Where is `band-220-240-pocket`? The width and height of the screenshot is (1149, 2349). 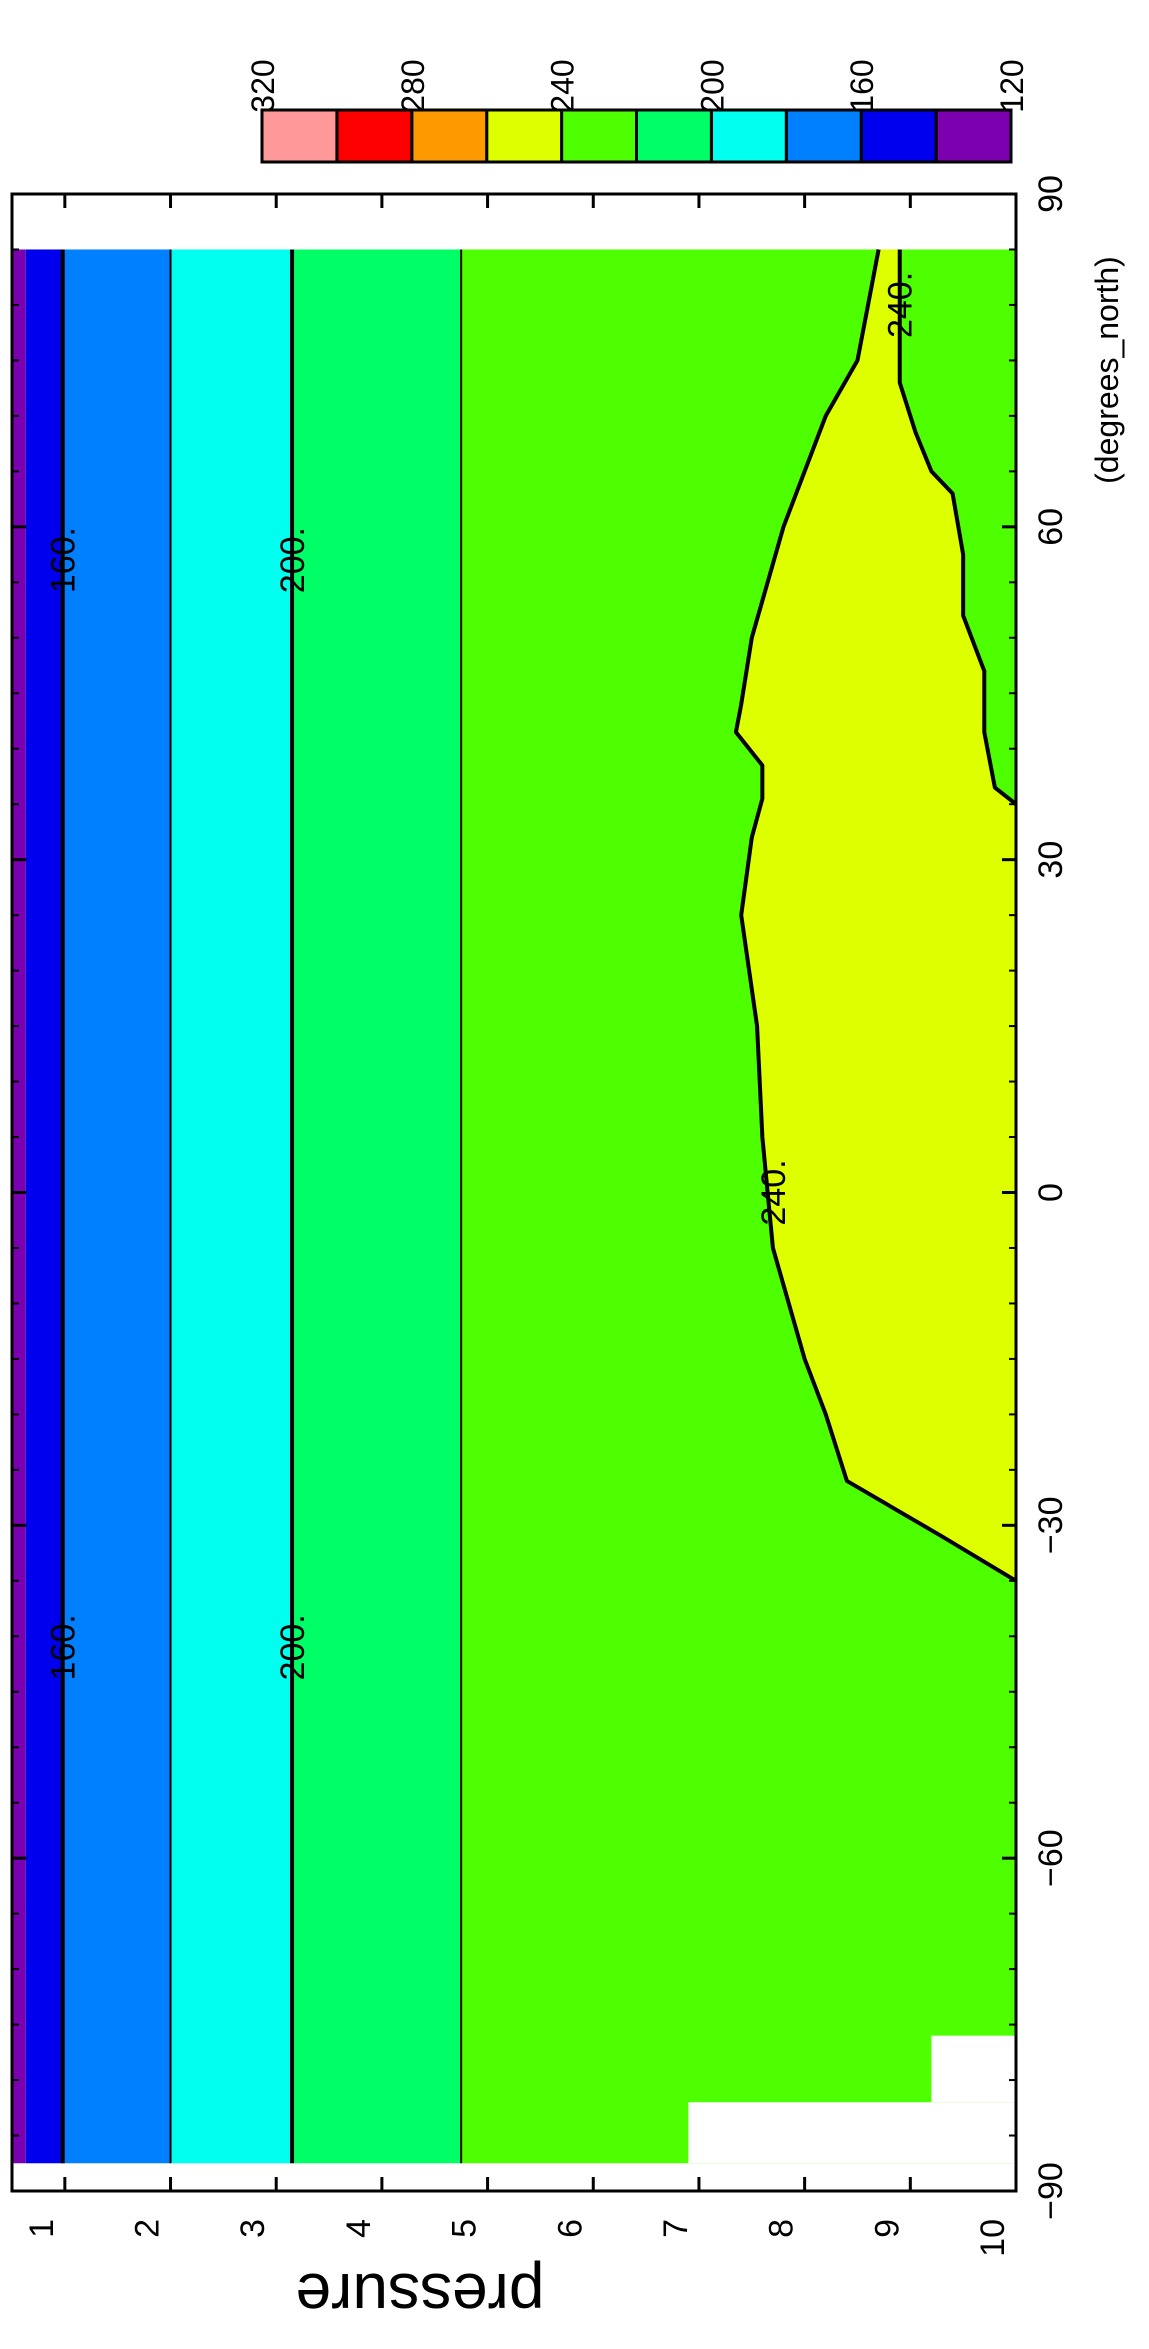
band-220-240-pocket is located at coordinates (957, 527).